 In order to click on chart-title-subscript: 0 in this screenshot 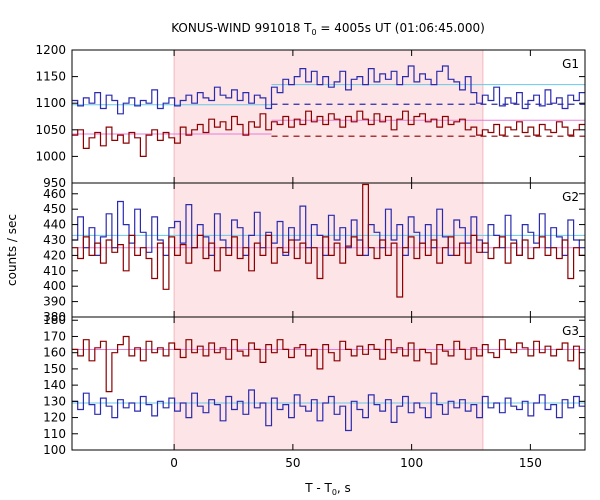, I will do `click(313, 32)`.